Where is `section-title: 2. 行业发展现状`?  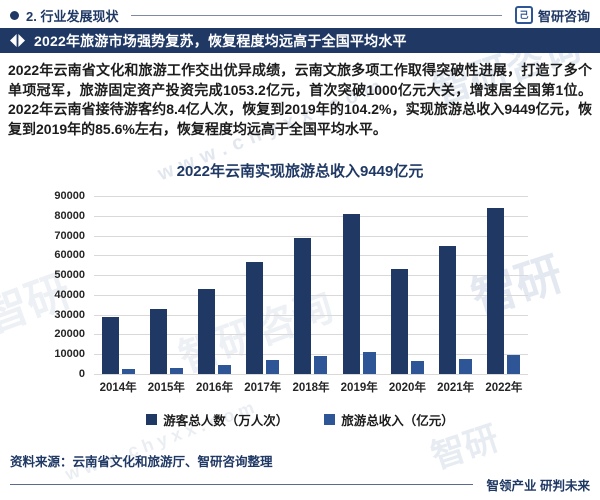
section-title: 2. 行业发展现状 is located at coordinates (72, 16).